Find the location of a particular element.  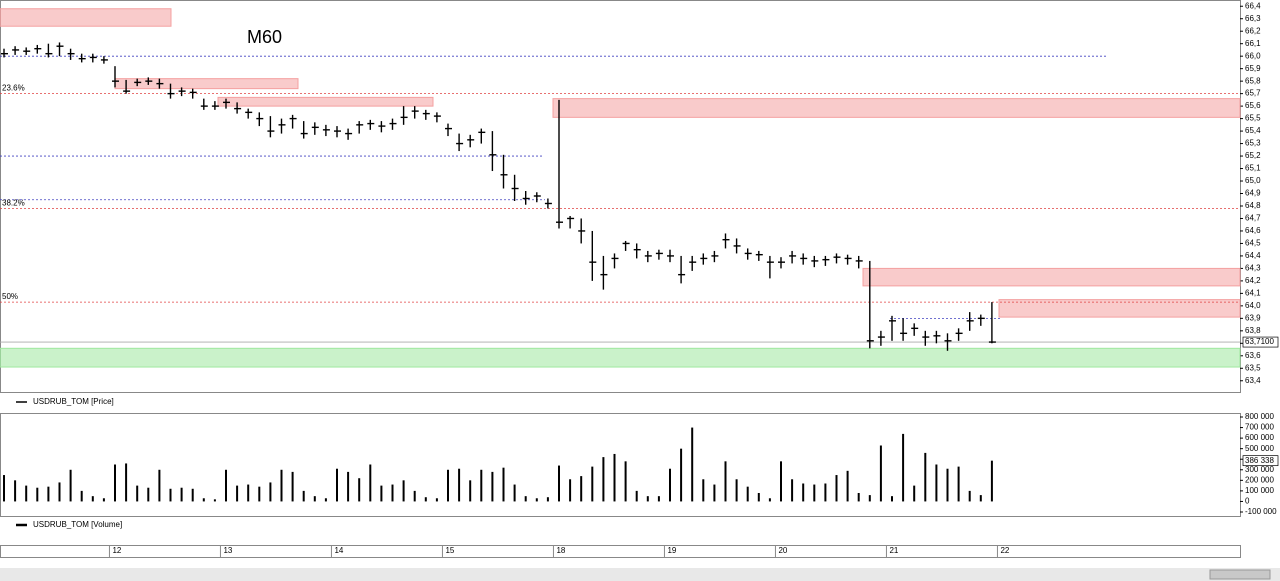

date-label: 14 is located at coordinates (338, 550).